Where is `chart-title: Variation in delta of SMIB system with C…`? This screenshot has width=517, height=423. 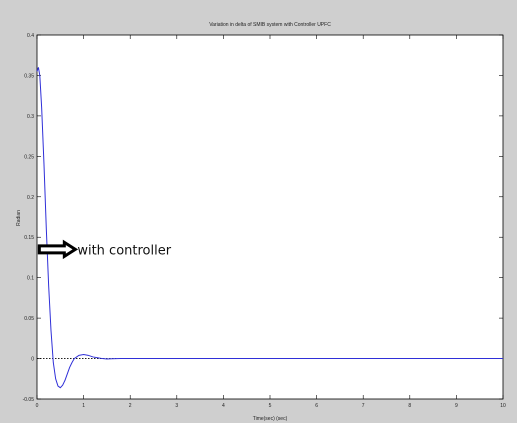
chart-title: Variation in delta of SMIB system with C… is located at coordinates (270, 25).